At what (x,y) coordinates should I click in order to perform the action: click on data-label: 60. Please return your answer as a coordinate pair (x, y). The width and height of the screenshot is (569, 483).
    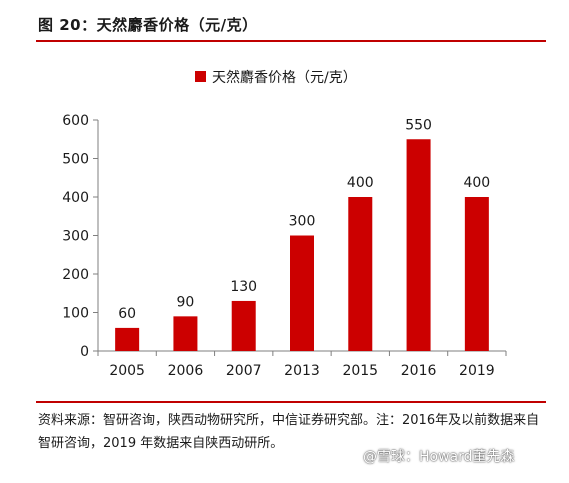
    Looking at the image, I should click on (127, 314).